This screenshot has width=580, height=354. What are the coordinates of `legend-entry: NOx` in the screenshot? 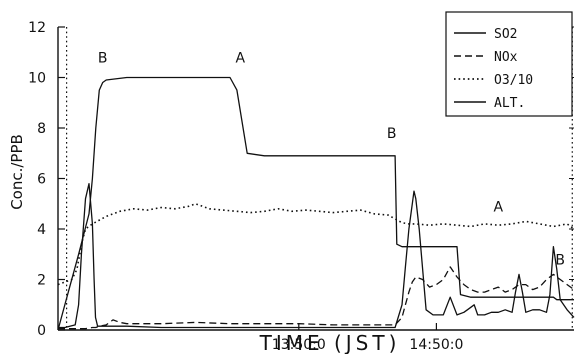 It's located at (506, 57).